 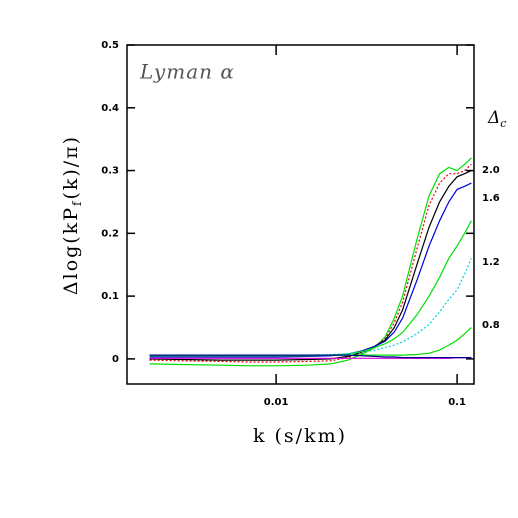 I want to click on legend-title-main: Δ, so click(x=493, y=118).